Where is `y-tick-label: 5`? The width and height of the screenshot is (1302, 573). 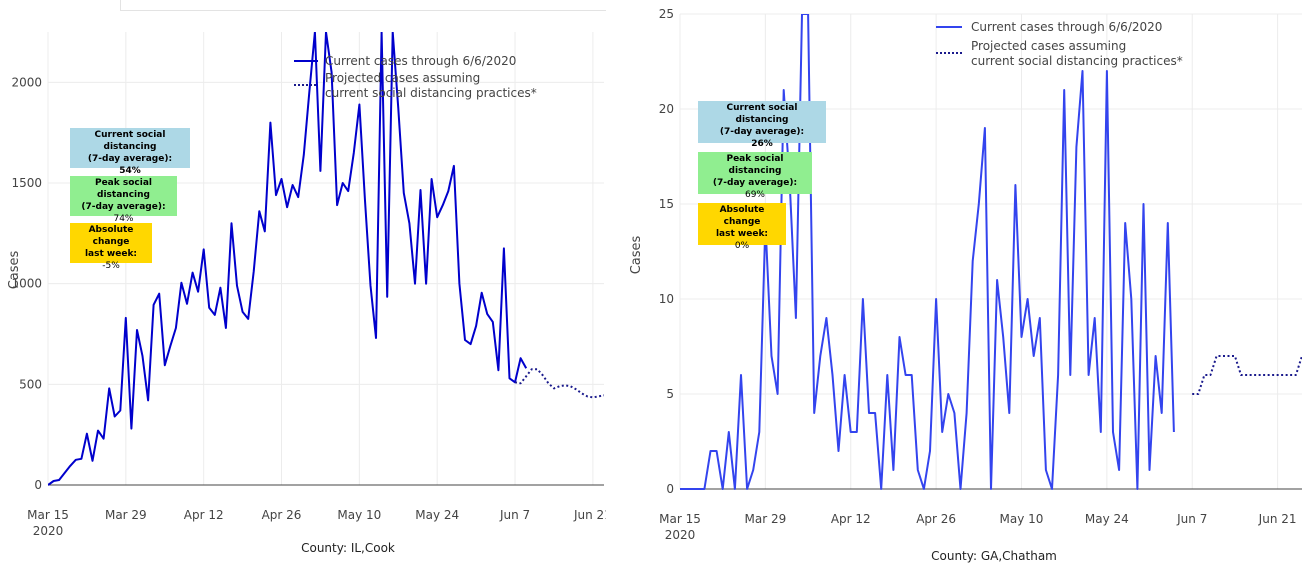 y-tick-label: 5 is located at coordinates (670, 394).